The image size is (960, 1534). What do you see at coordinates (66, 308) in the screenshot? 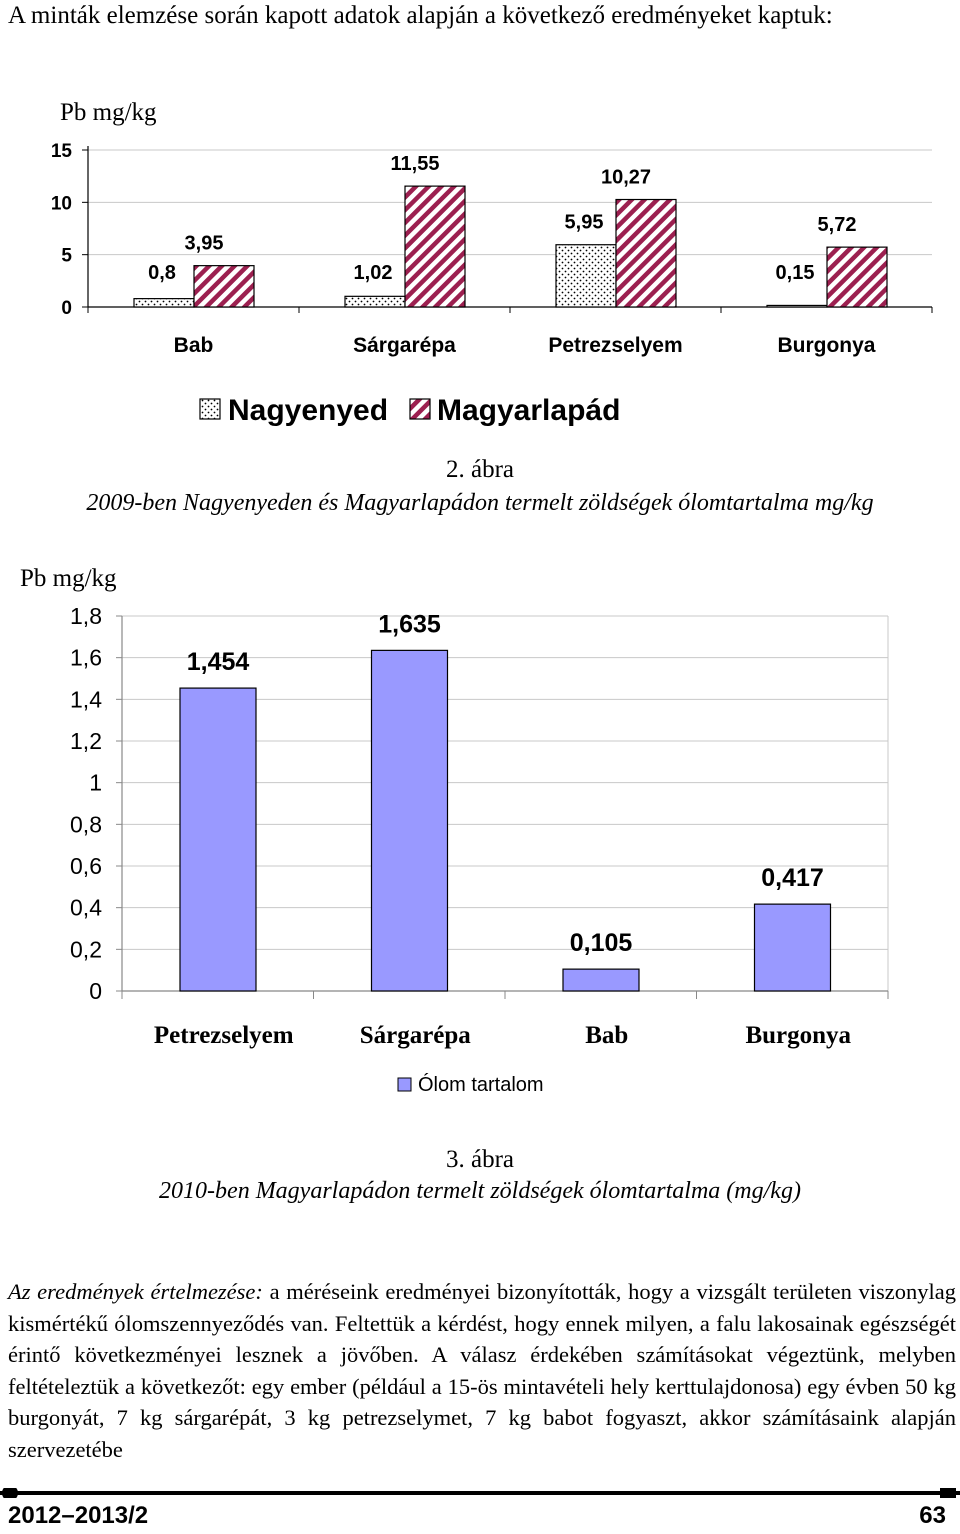
I see `chart1-ytick-label: 0` at bounding box center [66, 308].